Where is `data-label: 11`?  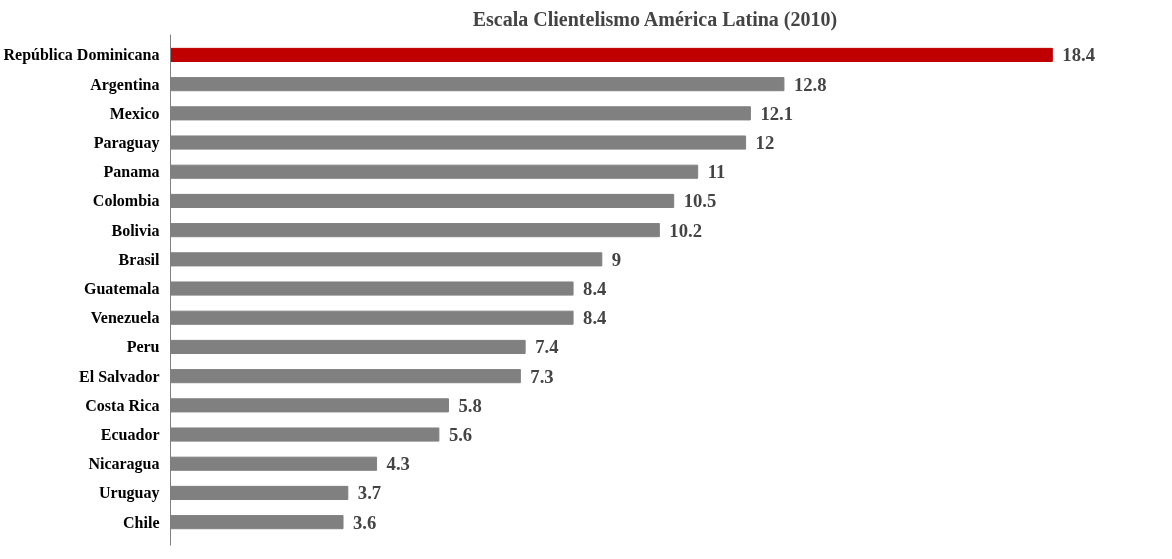 data-label: 11 is located at coordinates (716, 172).